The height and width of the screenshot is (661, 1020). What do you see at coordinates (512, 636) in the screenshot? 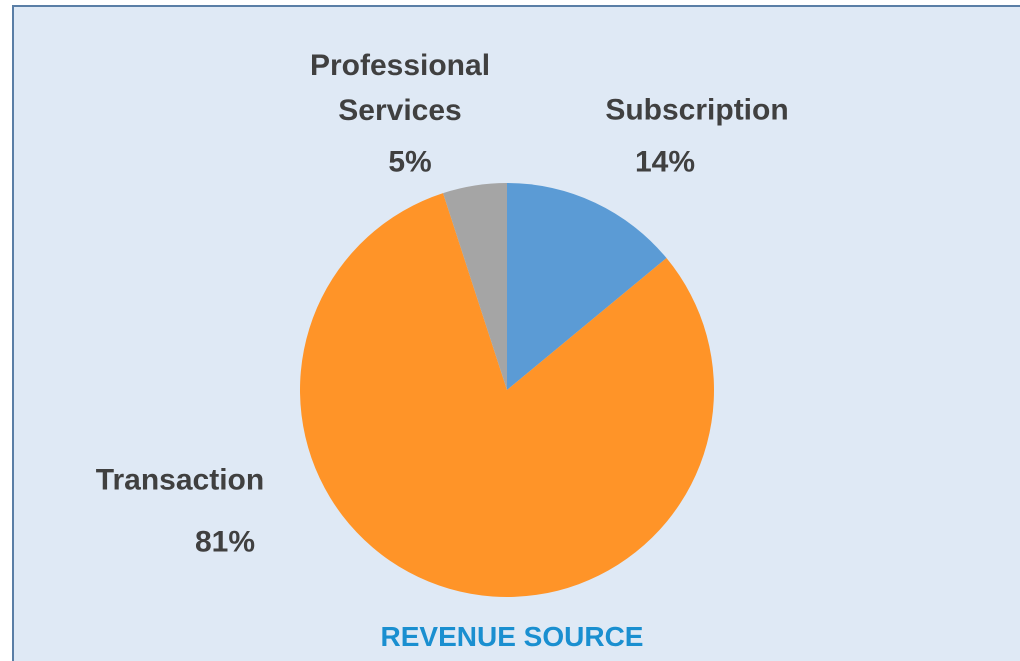
I see `chart-title: REVENUE SOURCE` at bounding box center [512, 636].